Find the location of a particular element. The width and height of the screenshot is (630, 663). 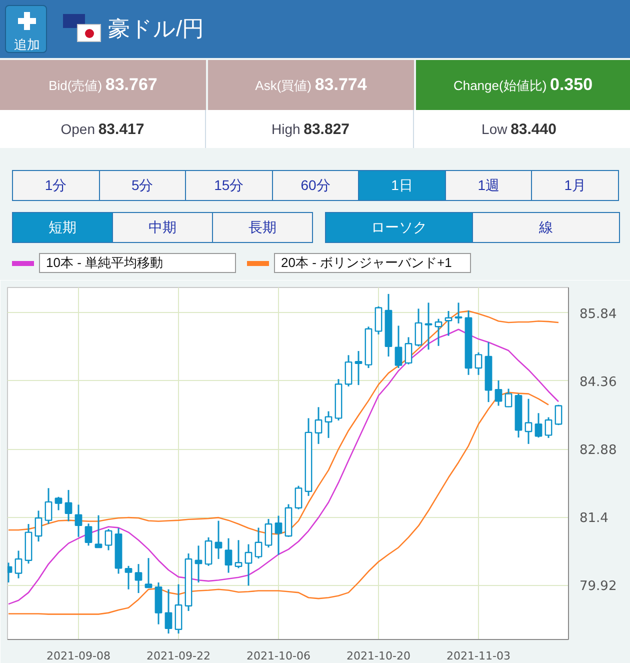

text: 5分 is located at coordinates (142, 185).